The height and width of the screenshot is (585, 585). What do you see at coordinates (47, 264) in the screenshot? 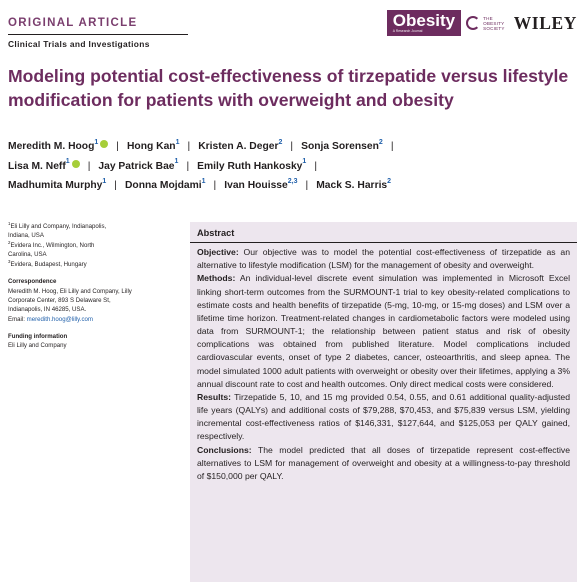
I see `affiliation: 3Evidera, Budapest, Hungary` at bounding box center [47, 264].